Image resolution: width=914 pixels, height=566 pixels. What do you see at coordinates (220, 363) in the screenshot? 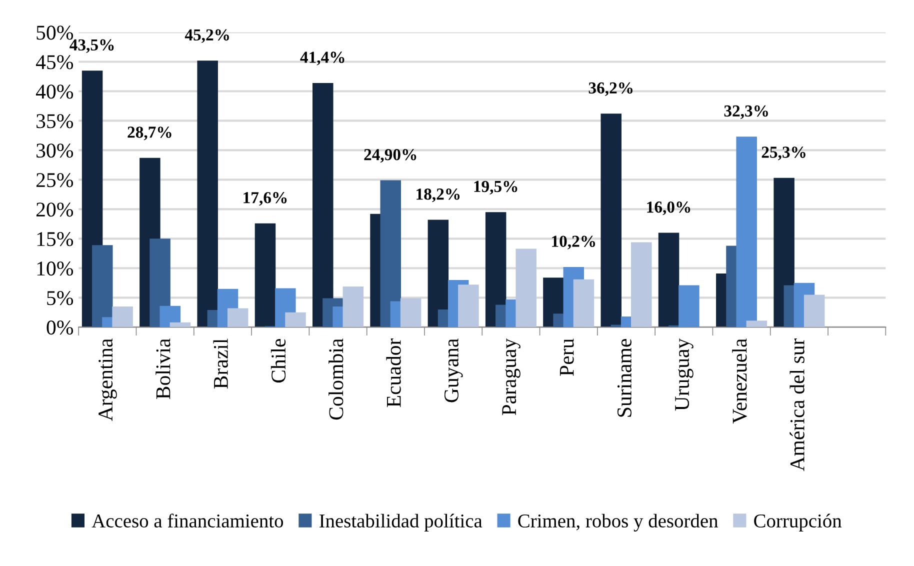
I see `x-tick-label: Brazil` at bounding box center [220, 363].